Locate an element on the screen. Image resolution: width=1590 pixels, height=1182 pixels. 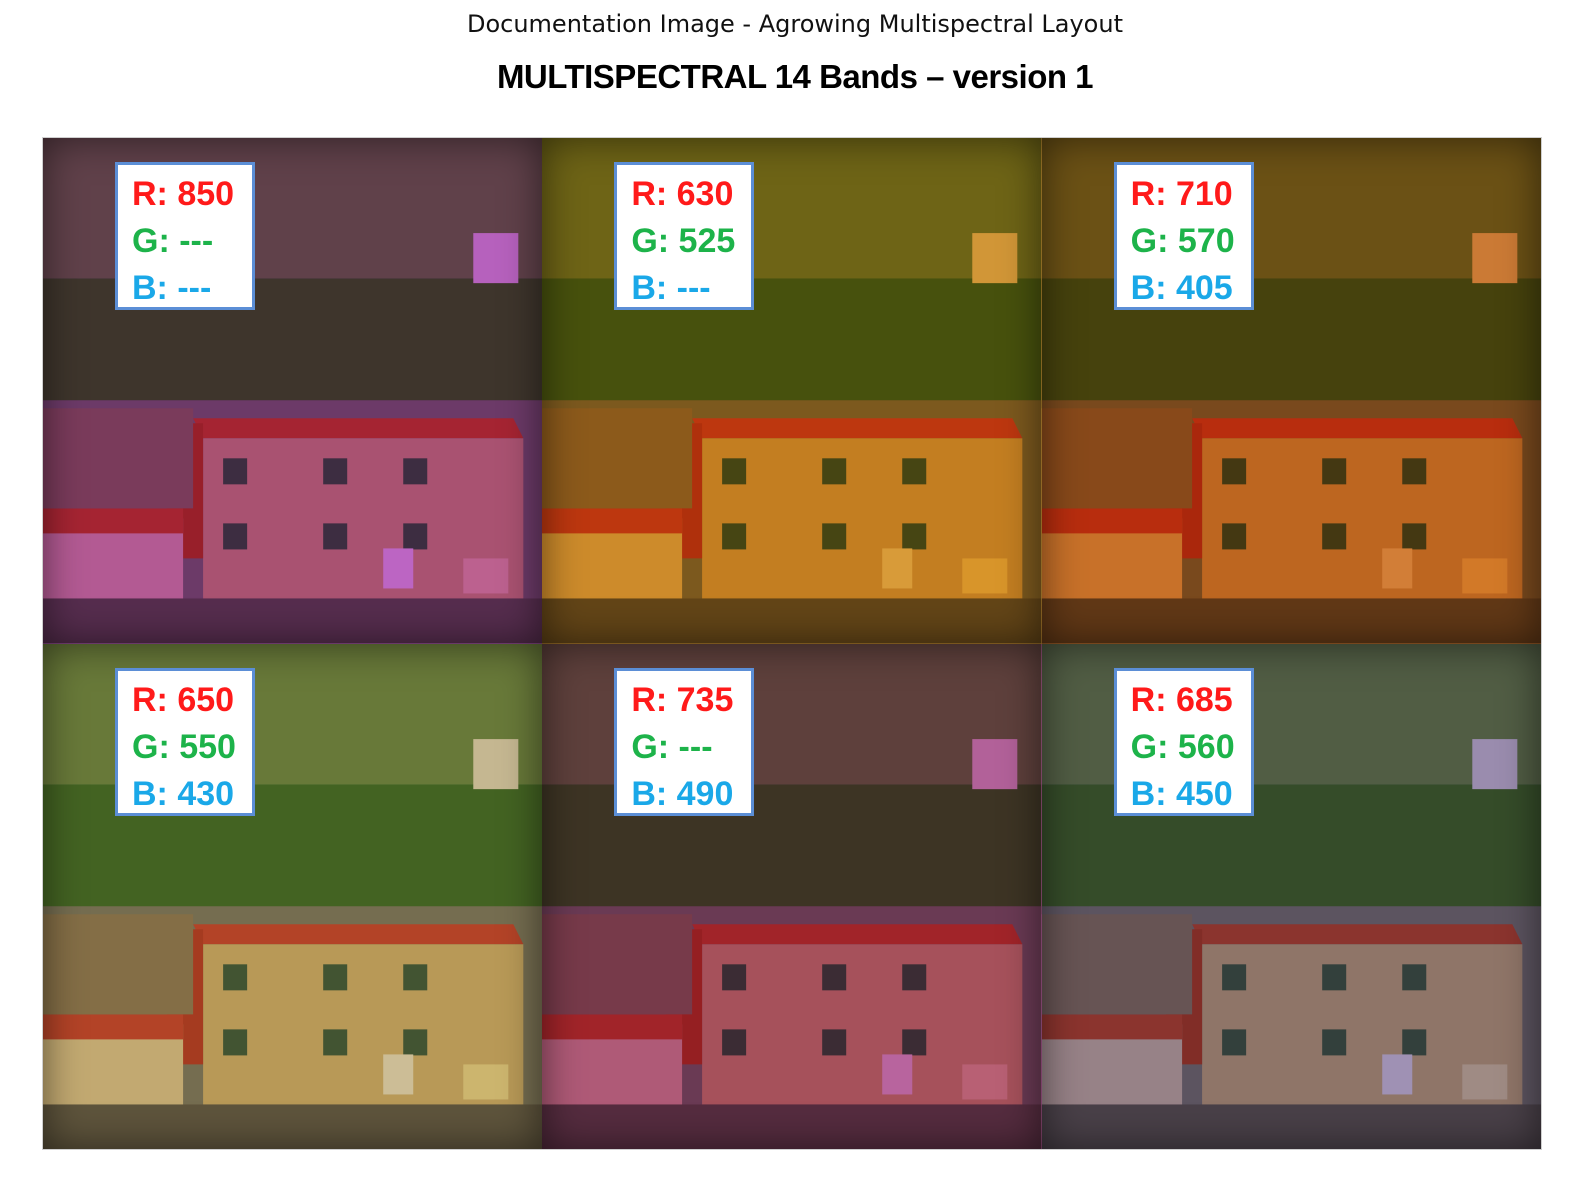
red-band-label: R: 850 is located at coordinates (183, 194).